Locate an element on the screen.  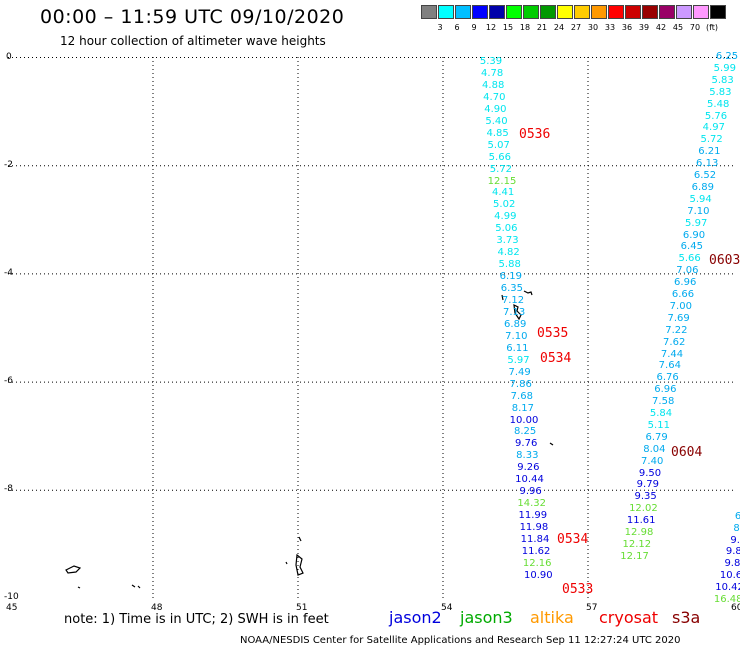
wave-height-value: 6.89 is located at coordinates (515, 324).